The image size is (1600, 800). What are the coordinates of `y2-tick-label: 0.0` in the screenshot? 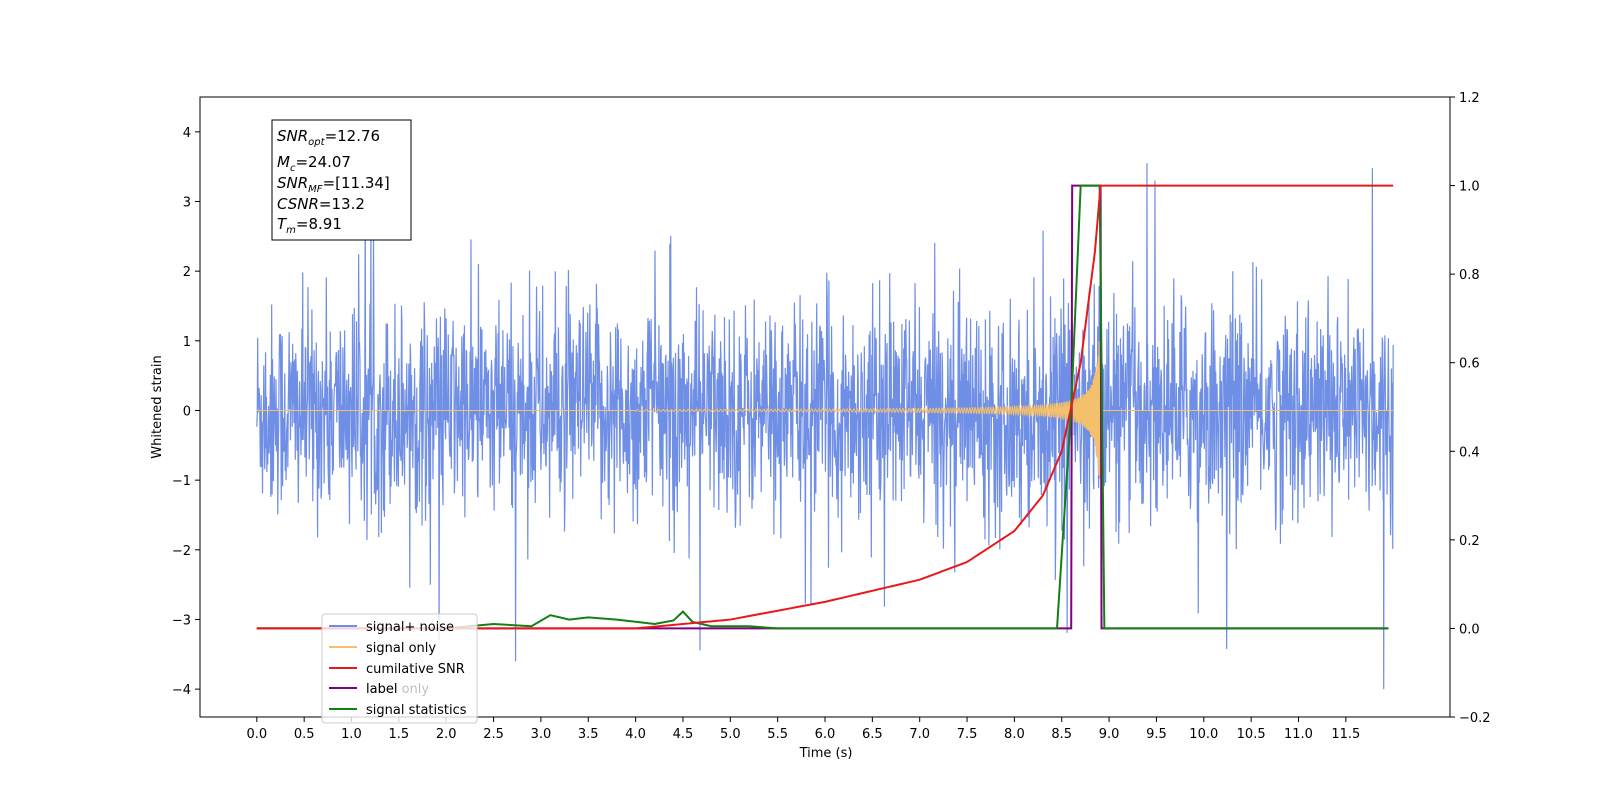 It's located at (1469, 629).